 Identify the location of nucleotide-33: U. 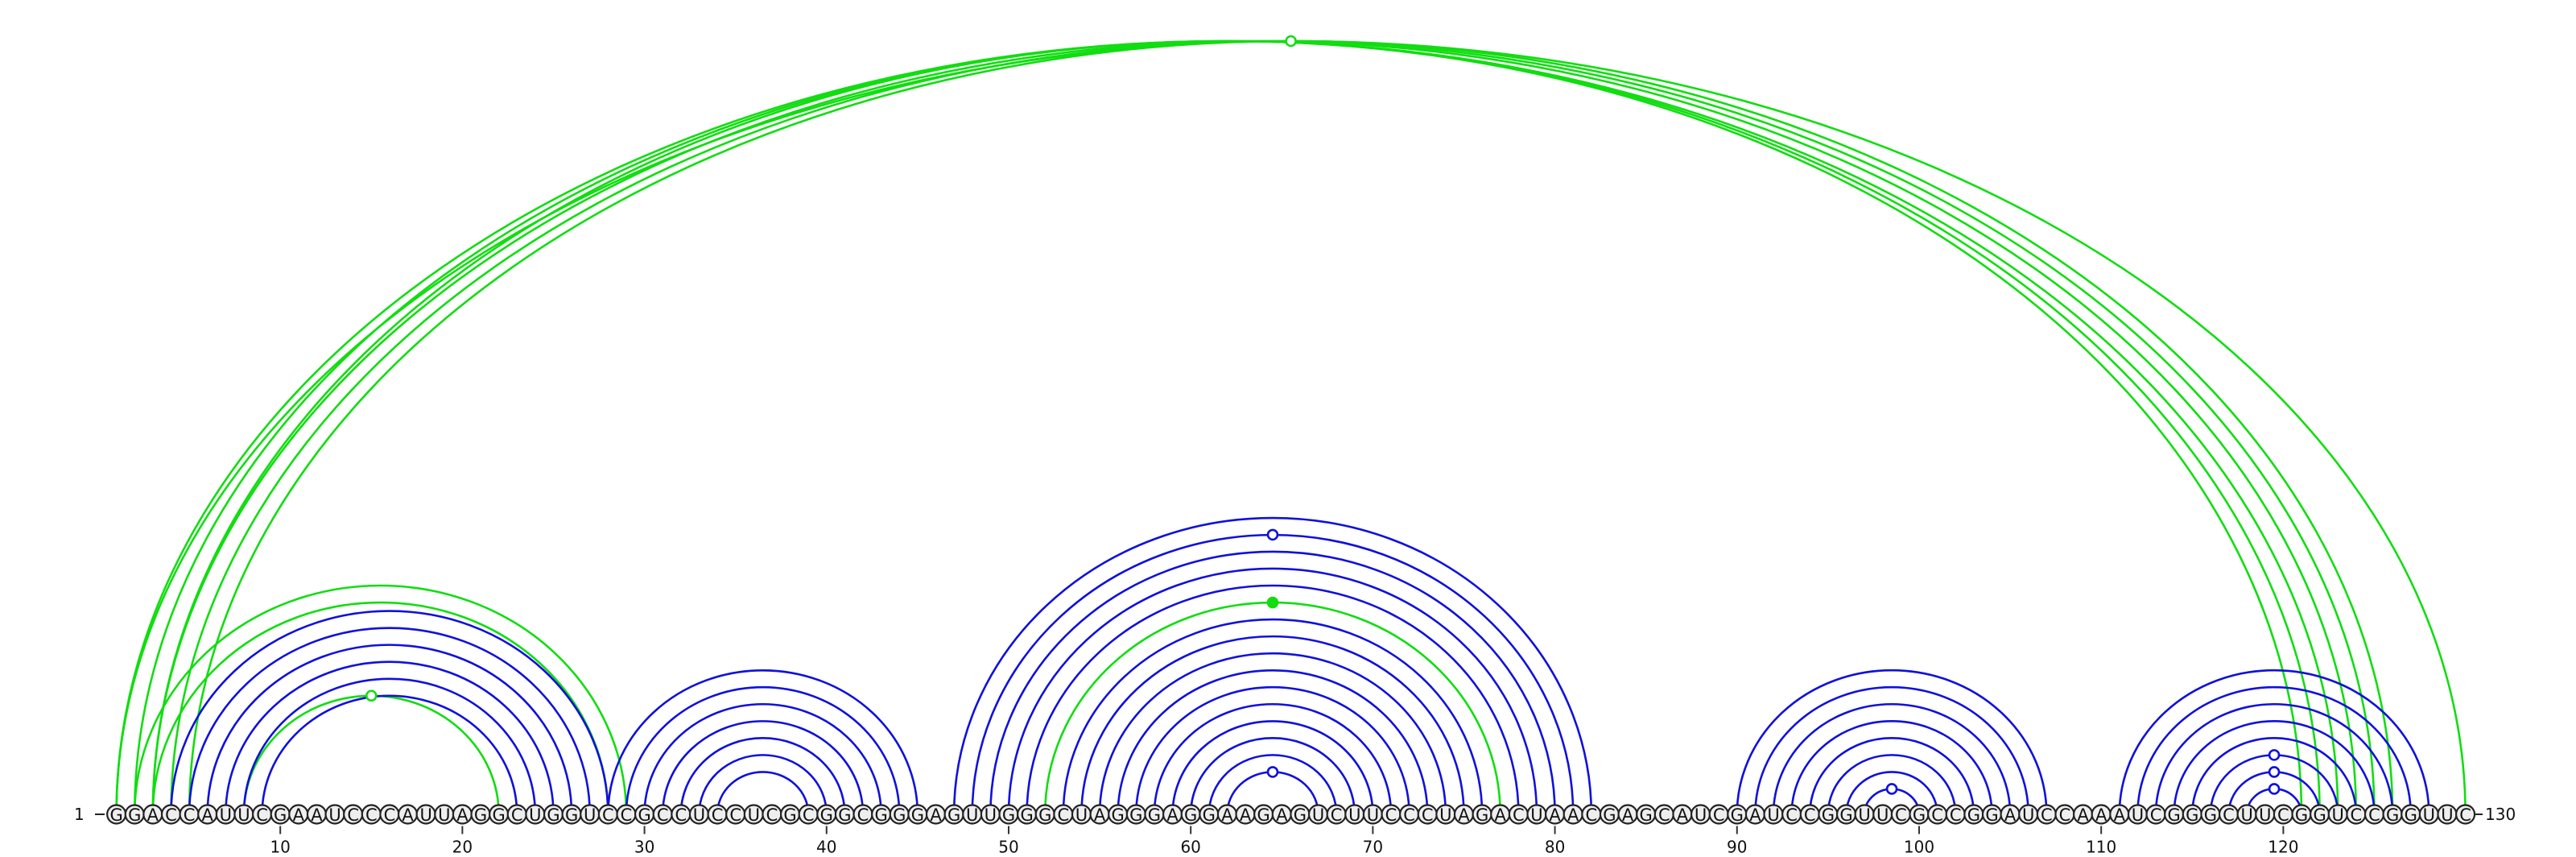
(699, 814).